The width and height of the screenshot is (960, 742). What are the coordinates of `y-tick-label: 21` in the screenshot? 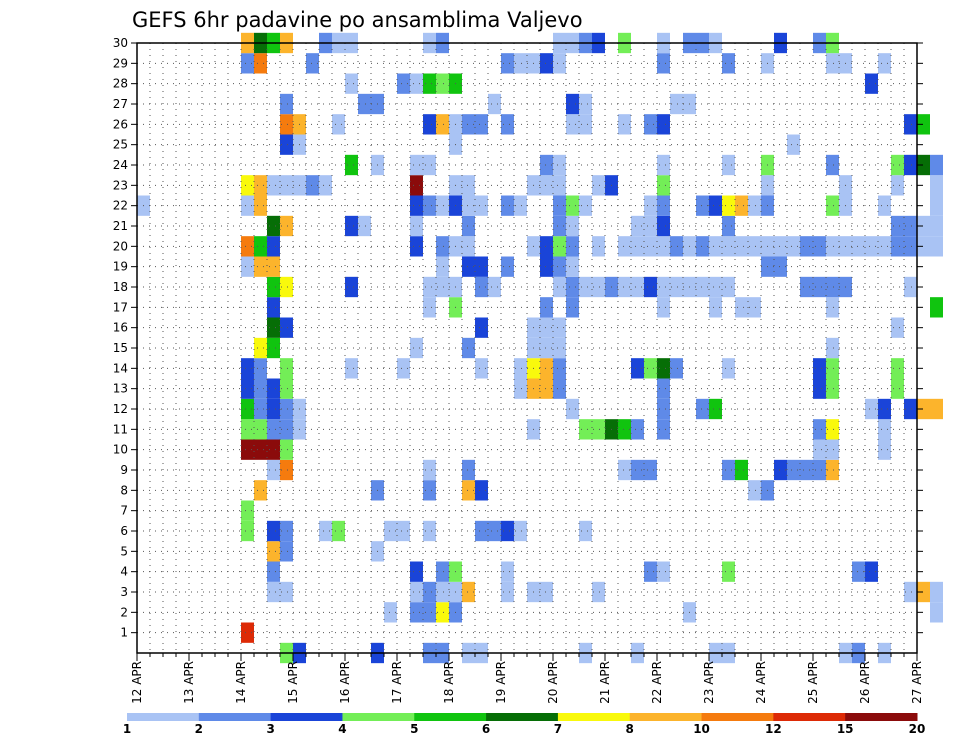 It's located at (120, 226).